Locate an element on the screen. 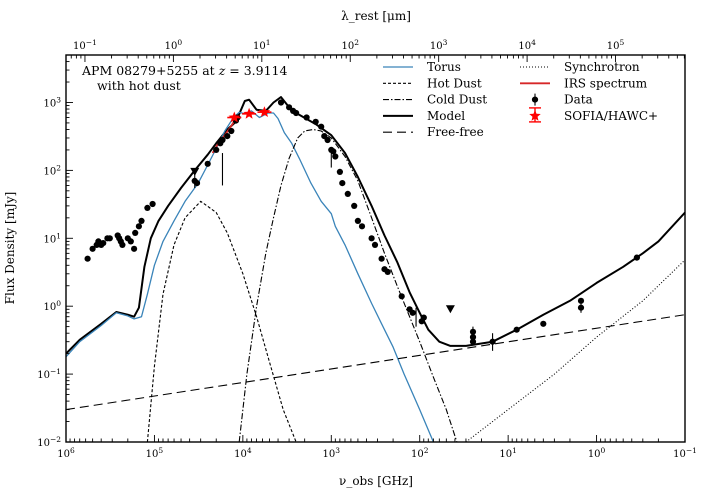 Image resolution: width=706 pixels, height=493 pixels. legend-label: Synchrotron is located at coordinates (602, 67).